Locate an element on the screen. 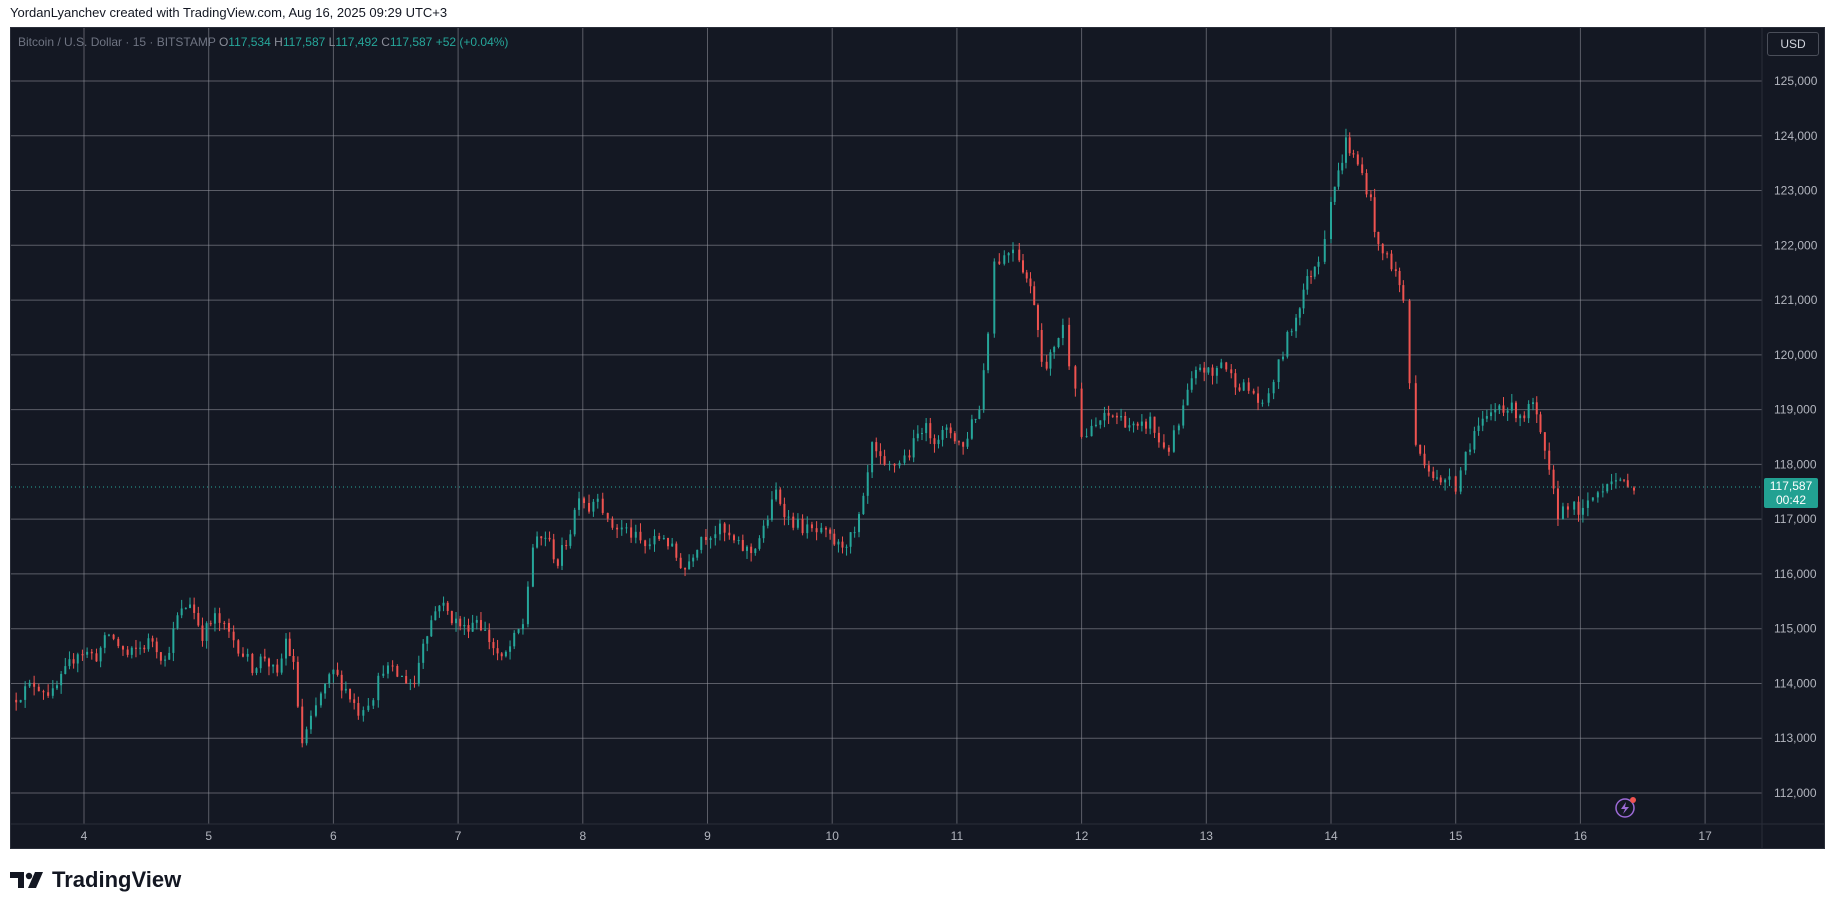 Image resolution: width=1835 pixels, height=909 pixels. y-tick-label: 122,000 is located at coordinates (1796, 245).